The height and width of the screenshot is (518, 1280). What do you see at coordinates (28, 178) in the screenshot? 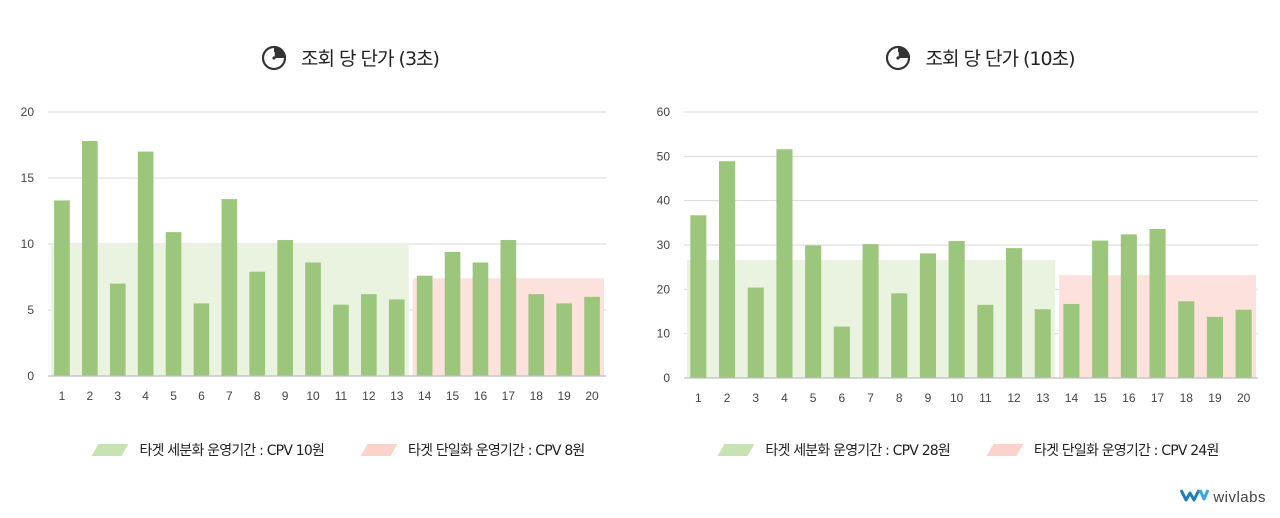
I see `y-tick-label: 15` at bounding box center [28, 178].